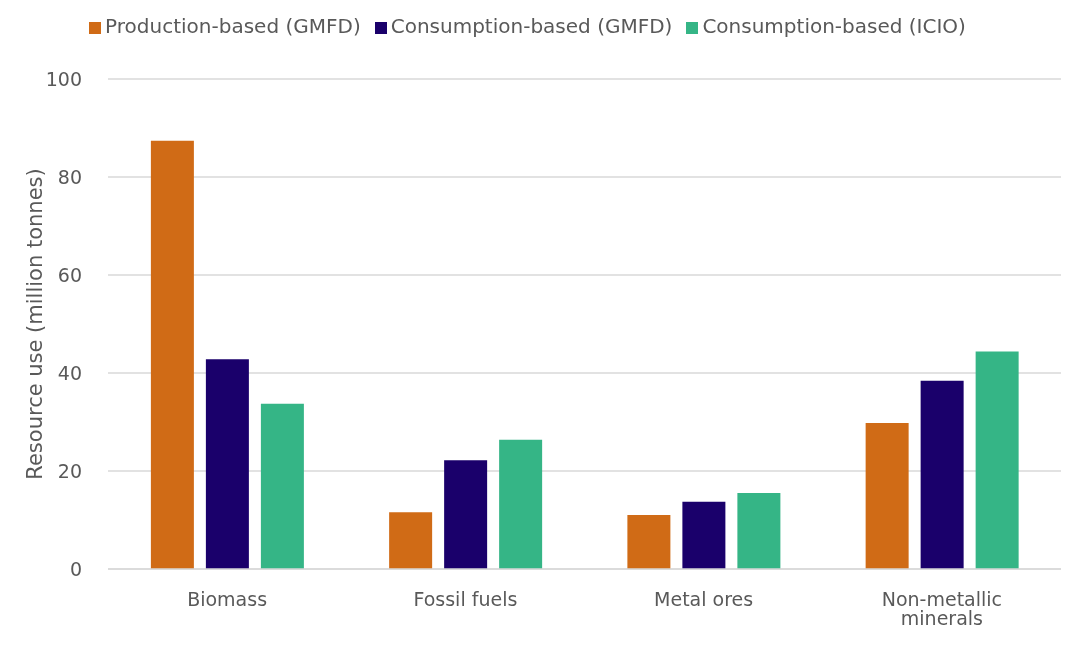 Image resolution: width=1069 pixels, height=647 pixels. I want to click on x-tick-label: Non-metallic minerals, so click(942, 609).